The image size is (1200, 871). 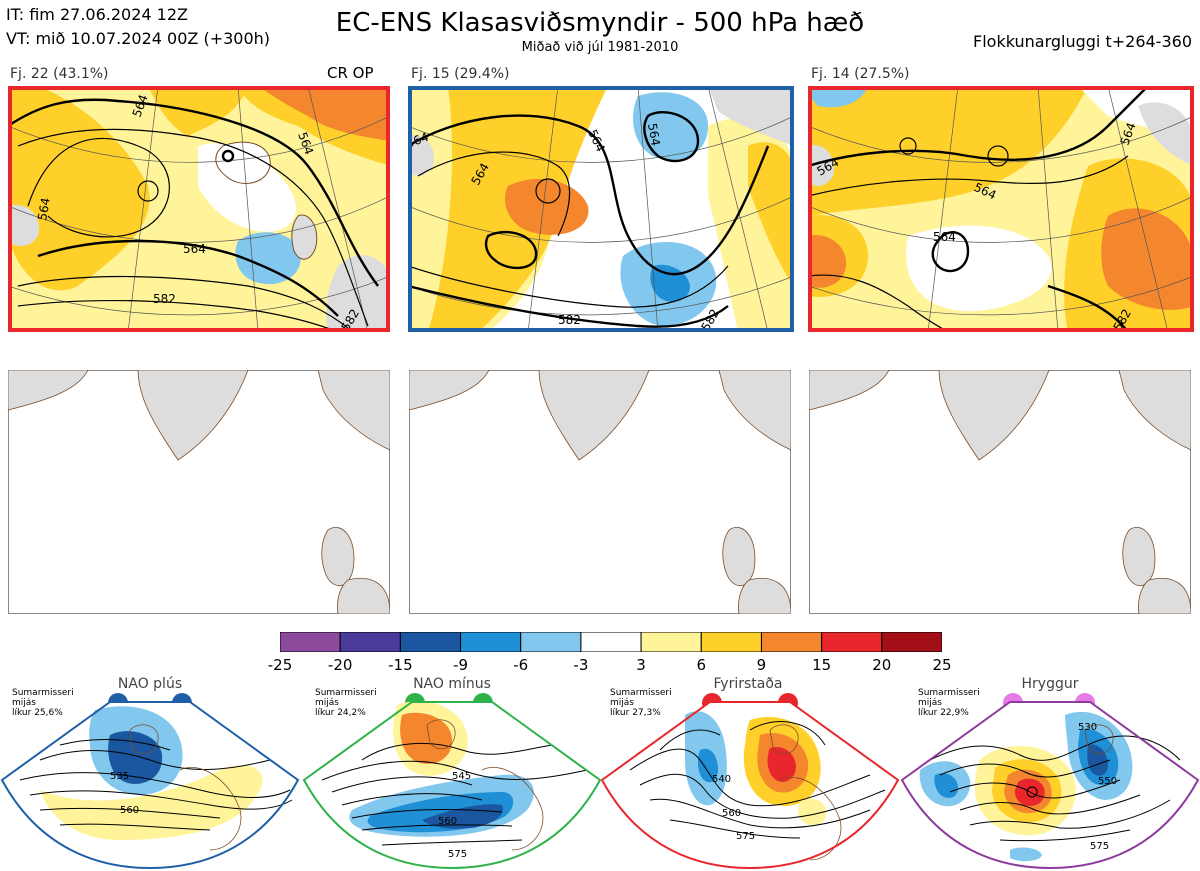 What do you see at coordinates (750, 785) in the screenshot?
I see `regime-3-map: 540 560 575` at bounding box center [750, 785].